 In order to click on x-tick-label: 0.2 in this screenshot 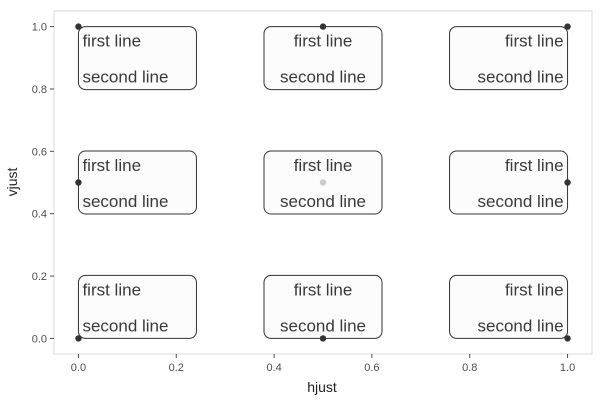, I will do `click(176, 368)`.